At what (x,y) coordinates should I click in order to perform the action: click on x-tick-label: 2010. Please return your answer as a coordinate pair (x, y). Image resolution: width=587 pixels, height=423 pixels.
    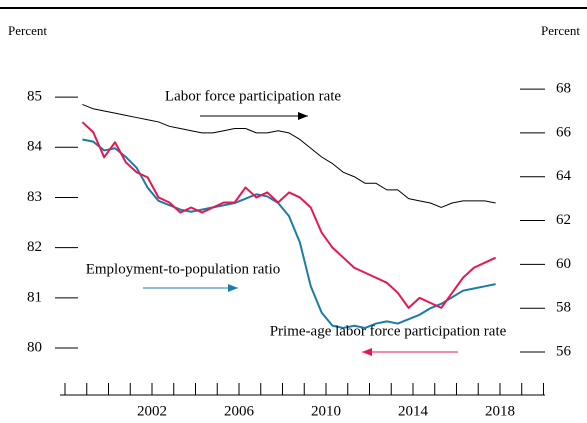
    Looking at the image, I should click on (326, 411).